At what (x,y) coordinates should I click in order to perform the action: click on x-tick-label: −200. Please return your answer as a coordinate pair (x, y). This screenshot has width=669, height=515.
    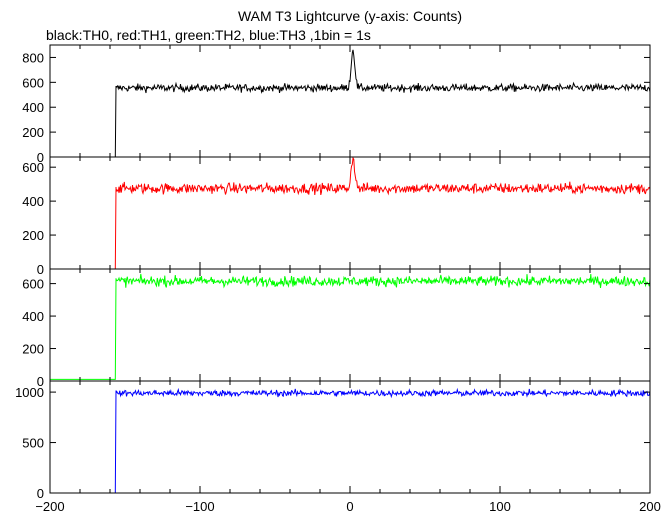
    Looking at the image, I should click on (49, 506).